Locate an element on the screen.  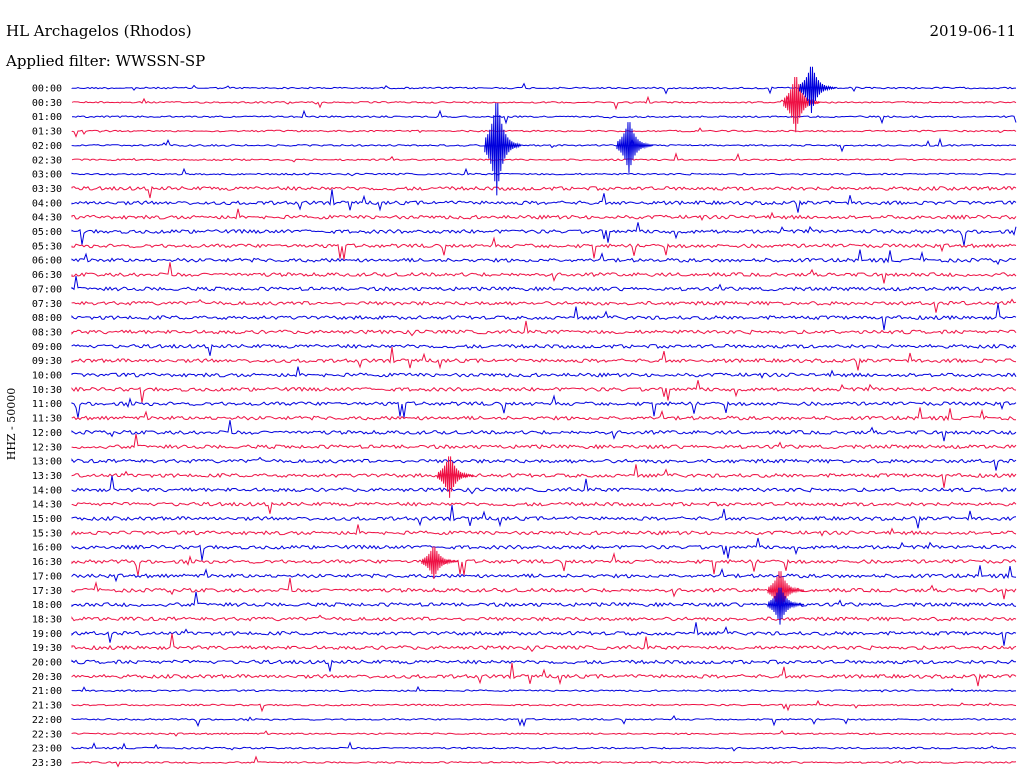
time-tick-label: 00:30 is located at coordinates (47, 103).